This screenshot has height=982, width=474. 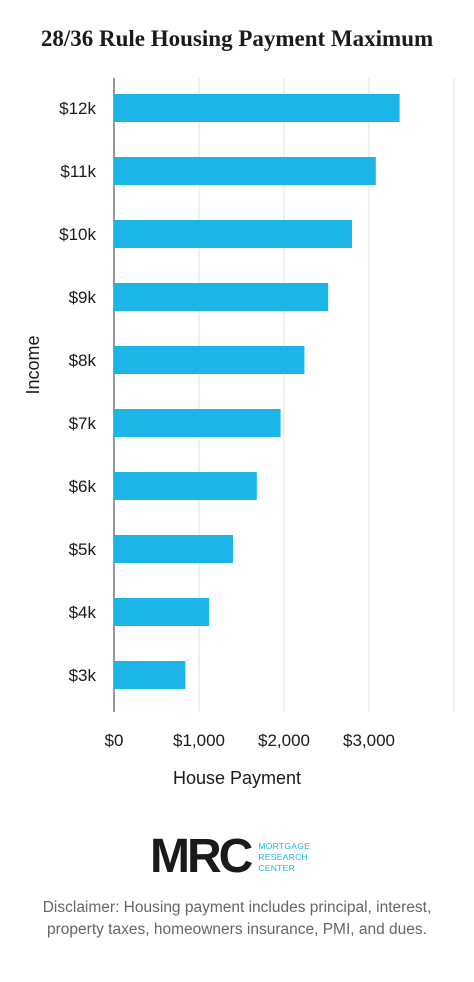 I want to click on mrc-logo: MRC MORTGAGE RESEARCH CENTER, so click(x=230, y=856).